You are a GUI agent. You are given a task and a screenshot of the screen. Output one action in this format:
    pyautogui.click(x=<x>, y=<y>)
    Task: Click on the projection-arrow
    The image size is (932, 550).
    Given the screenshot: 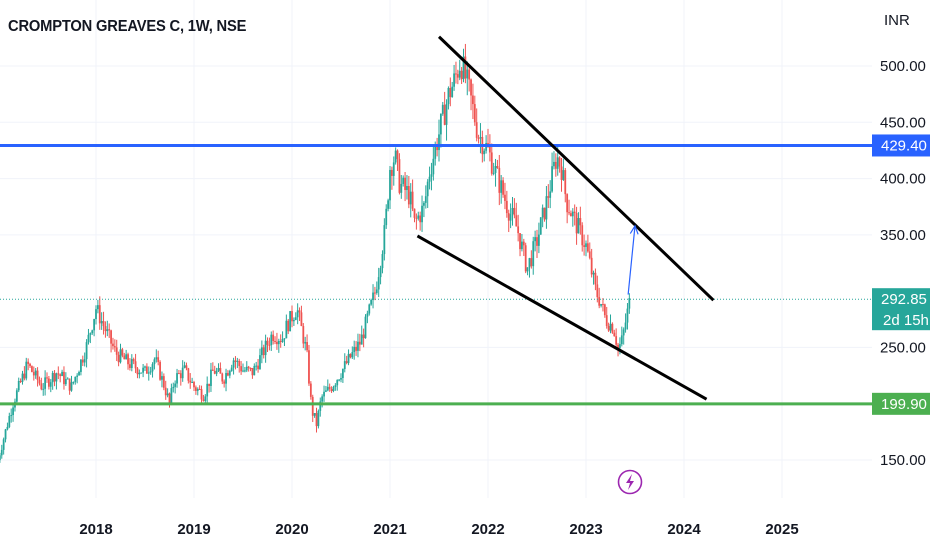 What is the action you would take?
    pyautogui.click(x=631, y=260)
    